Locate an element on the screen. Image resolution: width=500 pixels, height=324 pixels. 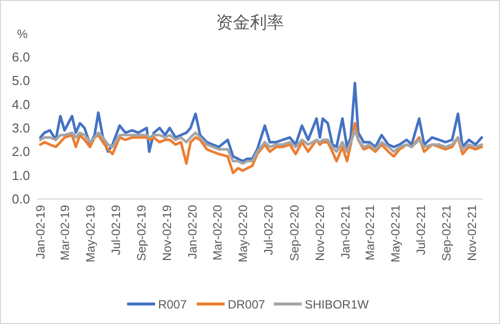
x-tick-label: Nov-02-21 is located at coordinates (472, 233).